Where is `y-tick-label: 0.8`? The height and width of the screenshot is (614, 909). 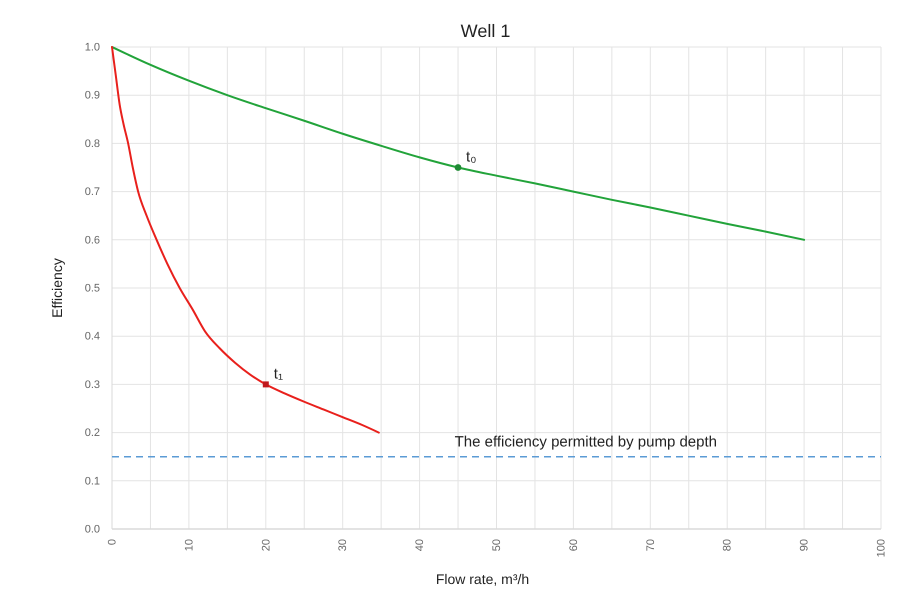
y-tick-label: 0.8 is located at coordinates (92, 144).